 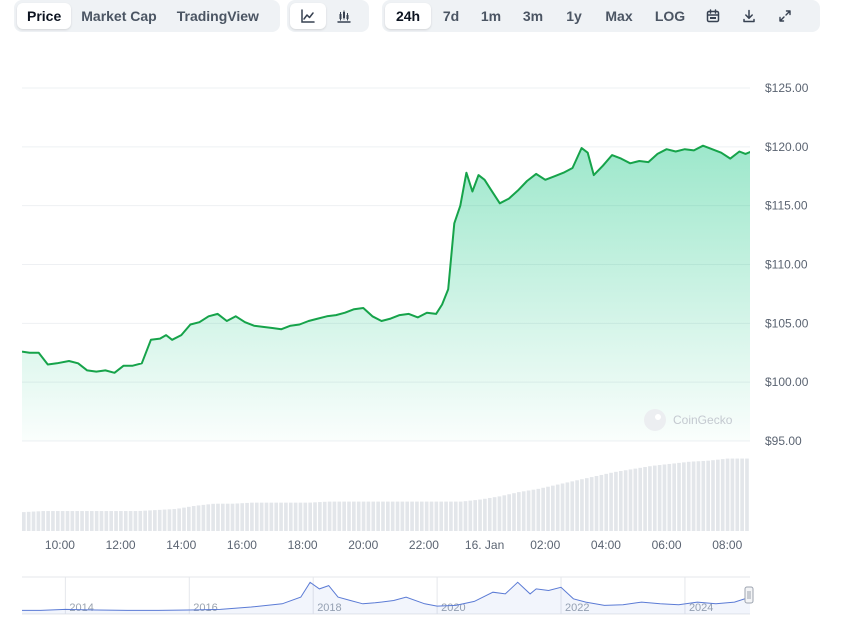 What do you see at coordinates (533, 16) in the screenshot?
I see `range-3m: 3m` at bounding box center [533, 16].